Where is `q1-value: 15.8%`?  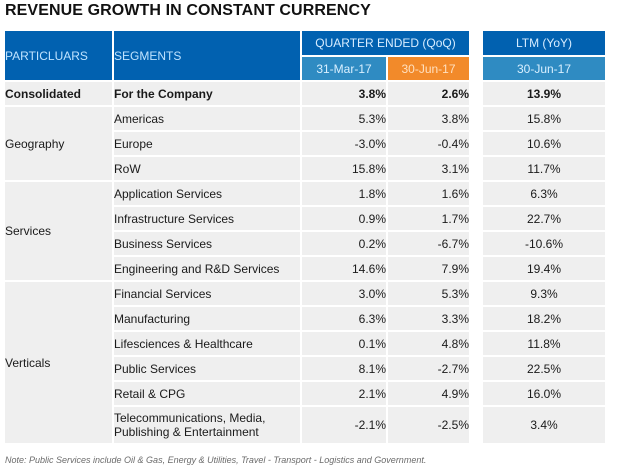
q1-value: 15.8% is located at coordinates (344, 168).